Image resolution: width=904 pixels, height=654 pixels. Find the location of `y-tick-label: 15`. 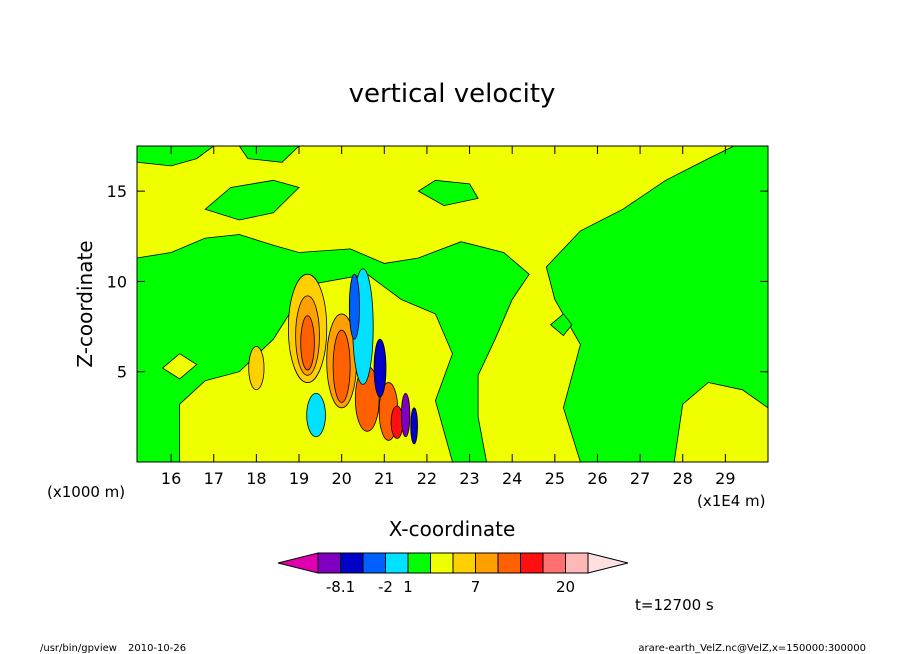

y-tick-label: 15 is located at coordinates (117, 191).